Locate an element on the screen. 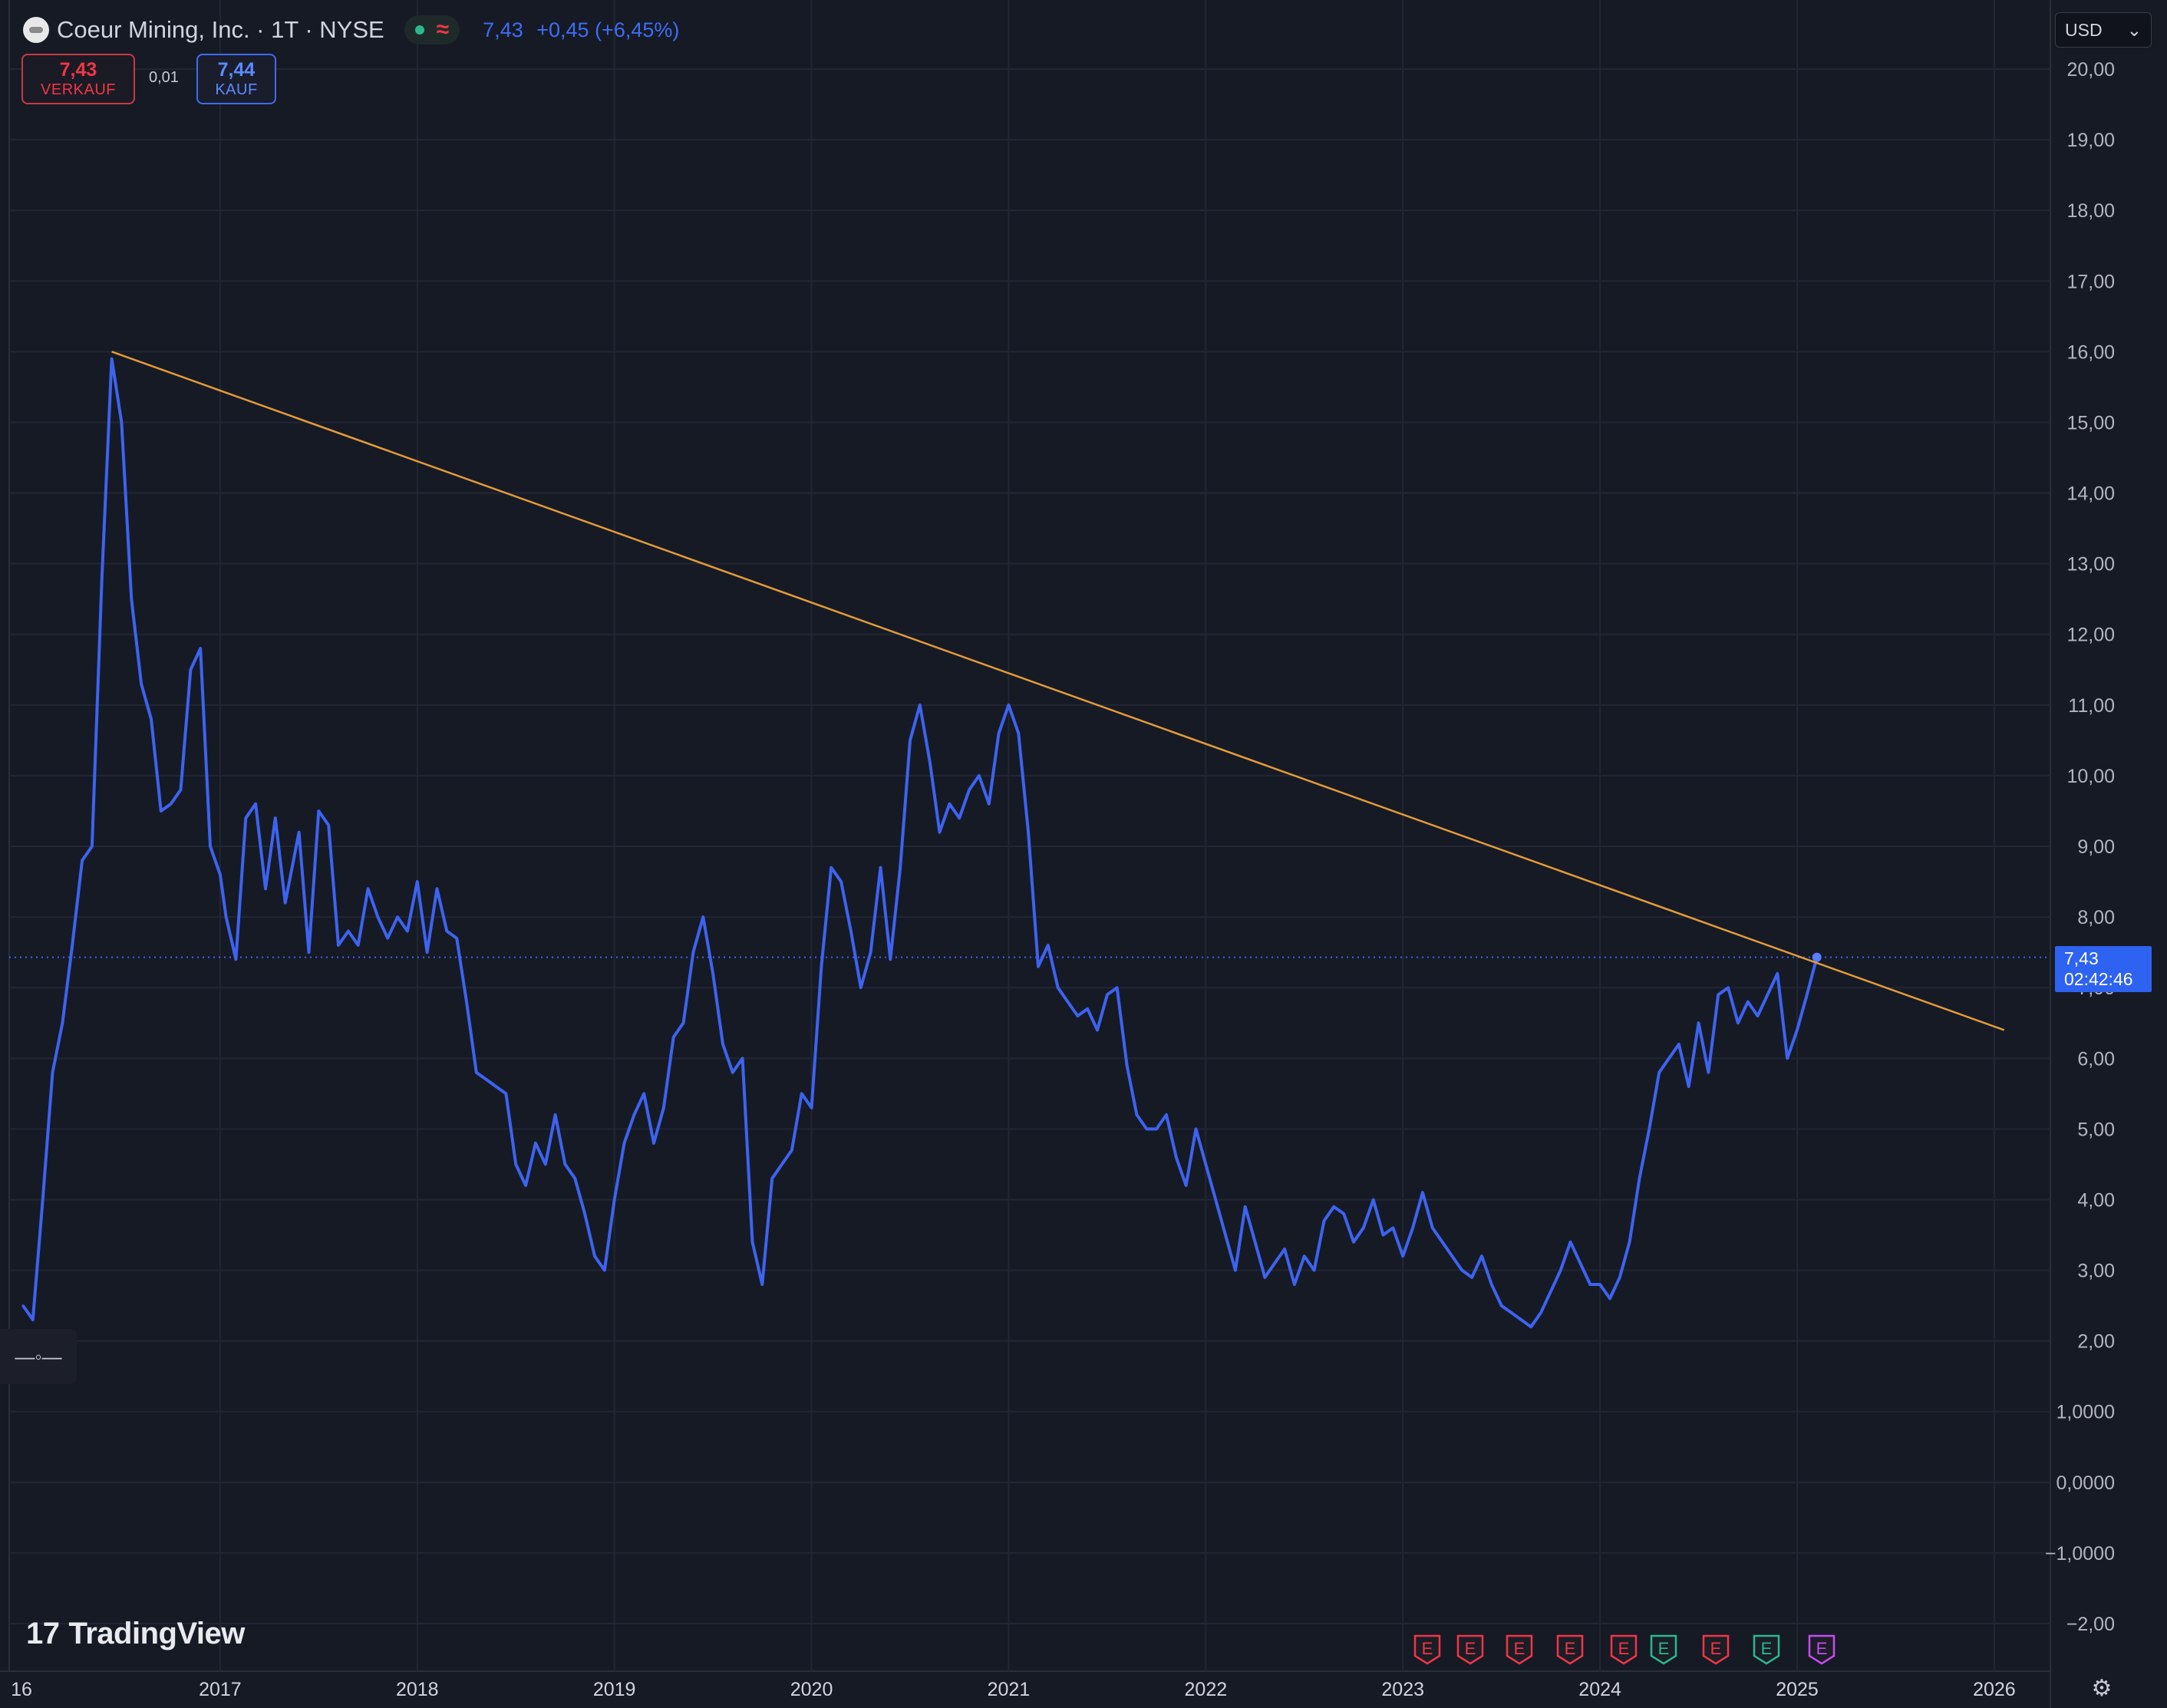 The width and height of the screenshot is (2167, 1708). sell-button: 7,43 VERKAUF is located at coordinates (78, 79).